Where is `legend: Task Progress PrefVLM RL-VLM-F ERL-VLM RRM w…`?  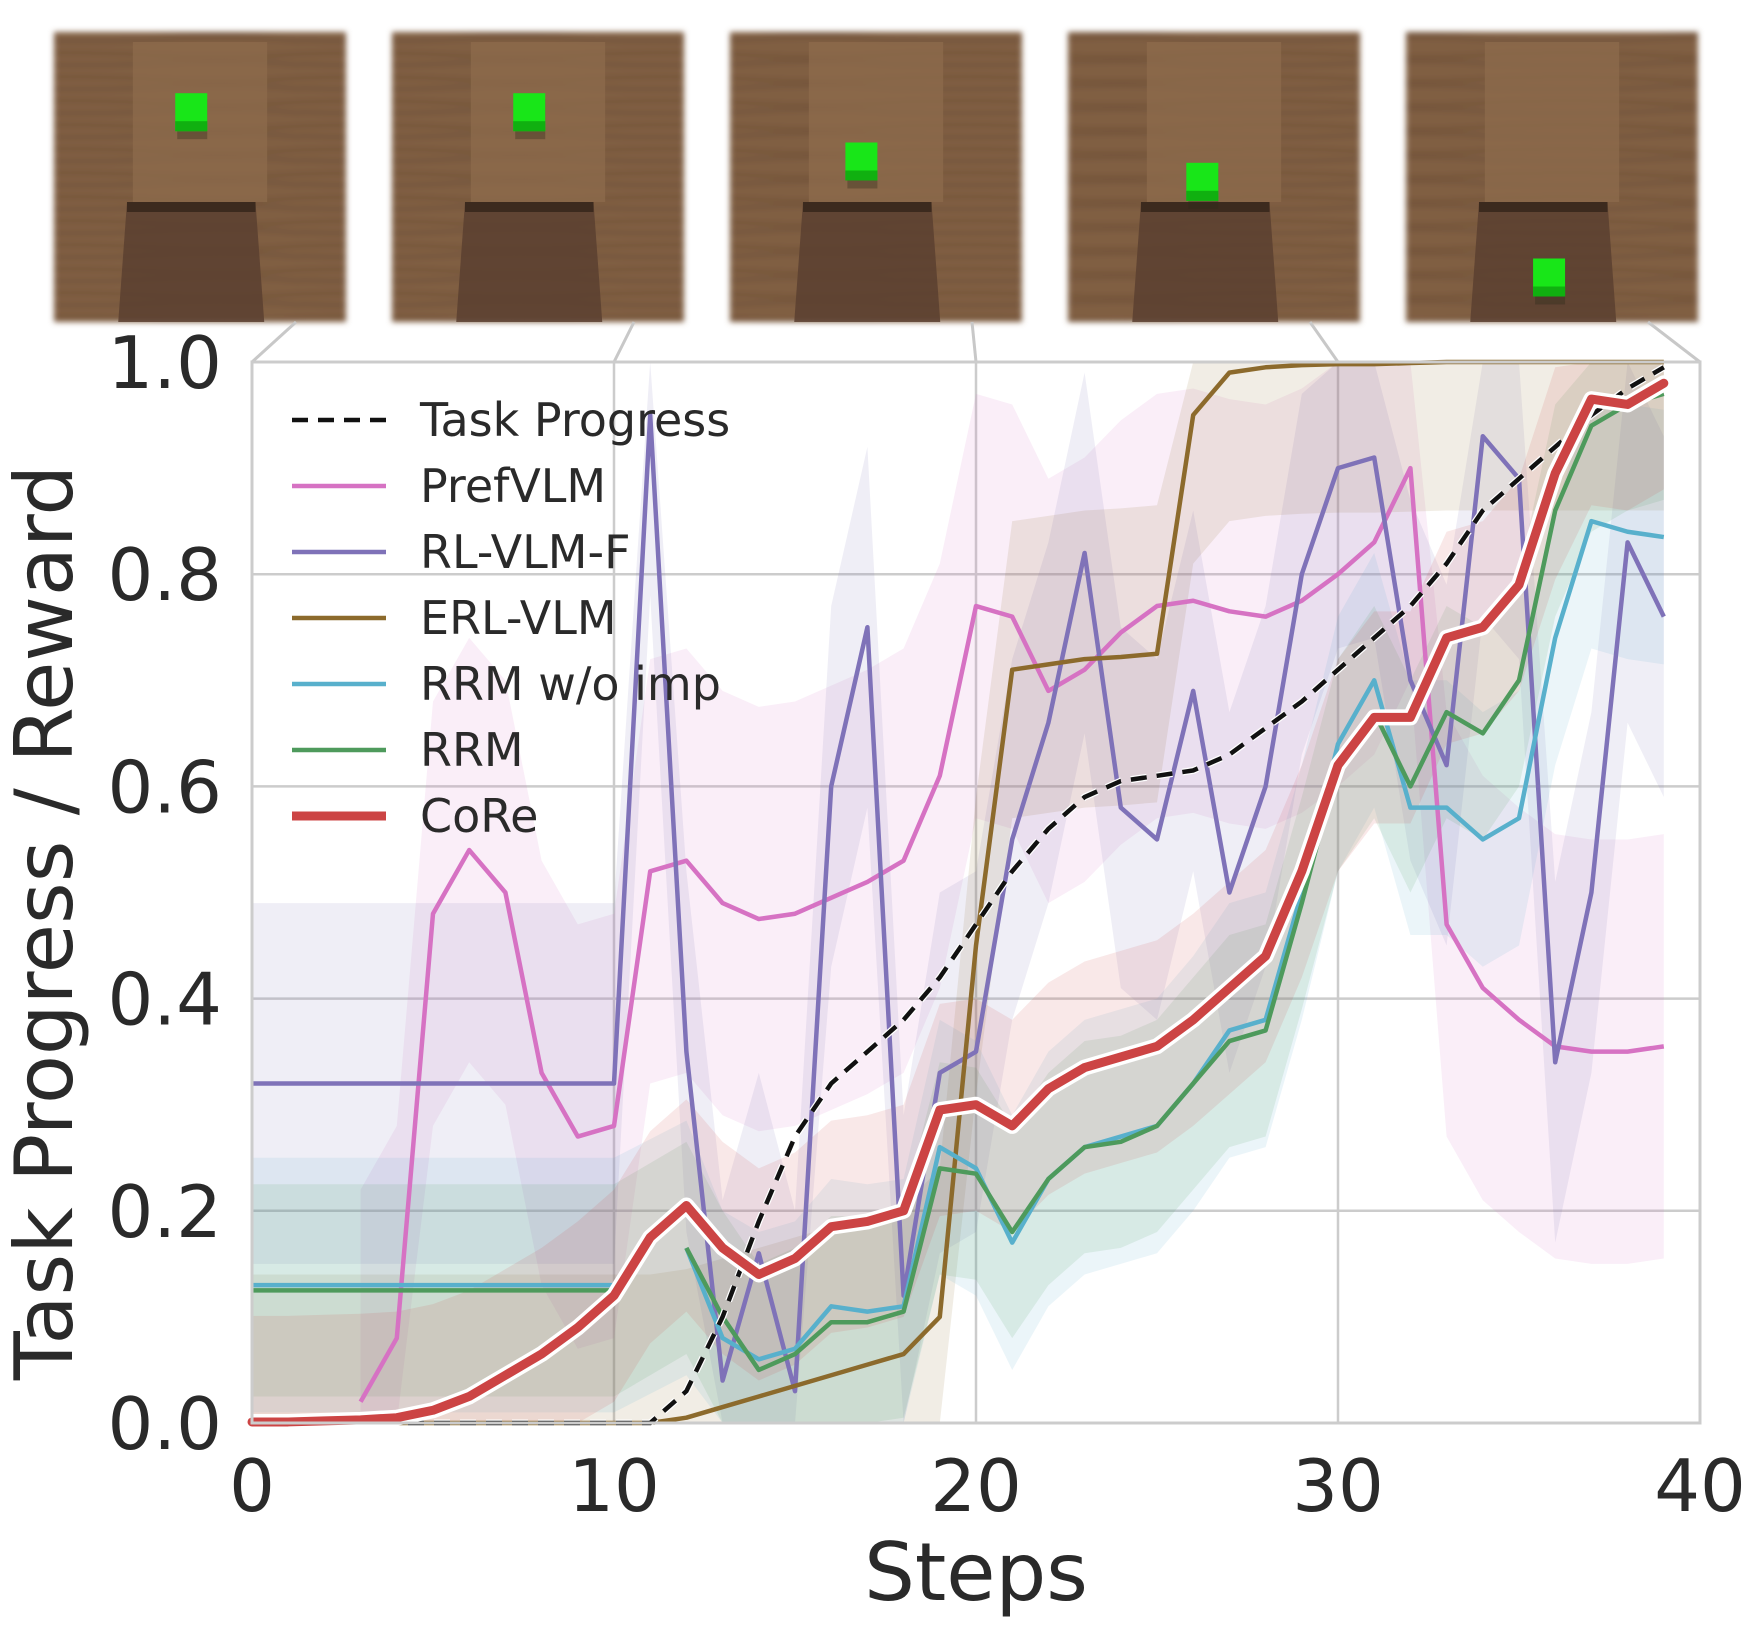 legend: Task Progress PrefVLM RL-VLM-F ERL-VLM RRM w… is located at coordinates (511, 618).